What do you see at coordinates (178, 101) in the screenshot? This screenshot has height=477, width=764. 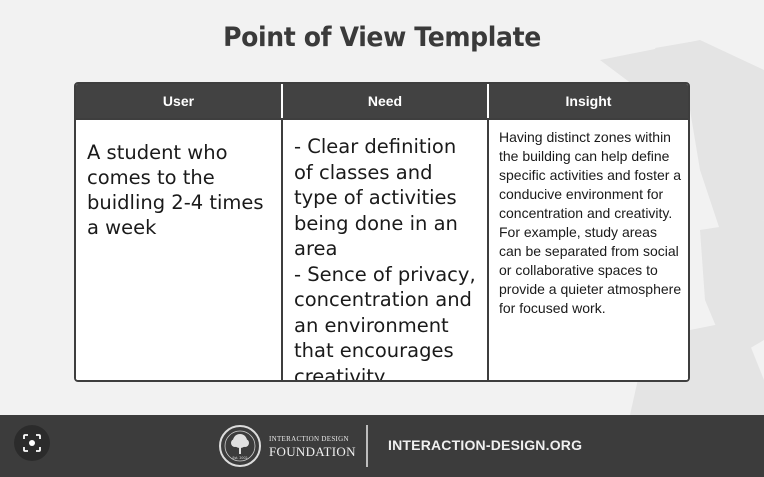 I see `header-user: User` at bounding box center [178, 101].